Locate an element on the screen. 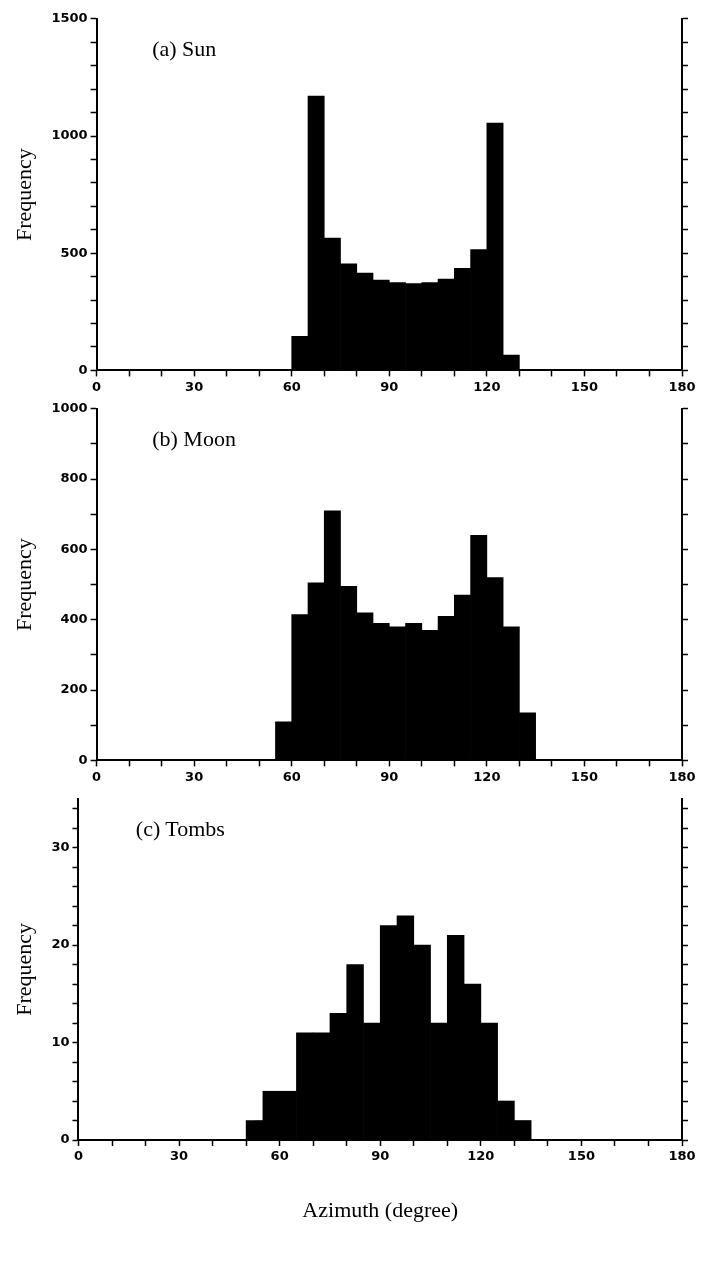  text: (c) Tombs is located at coordinates (180, 828).